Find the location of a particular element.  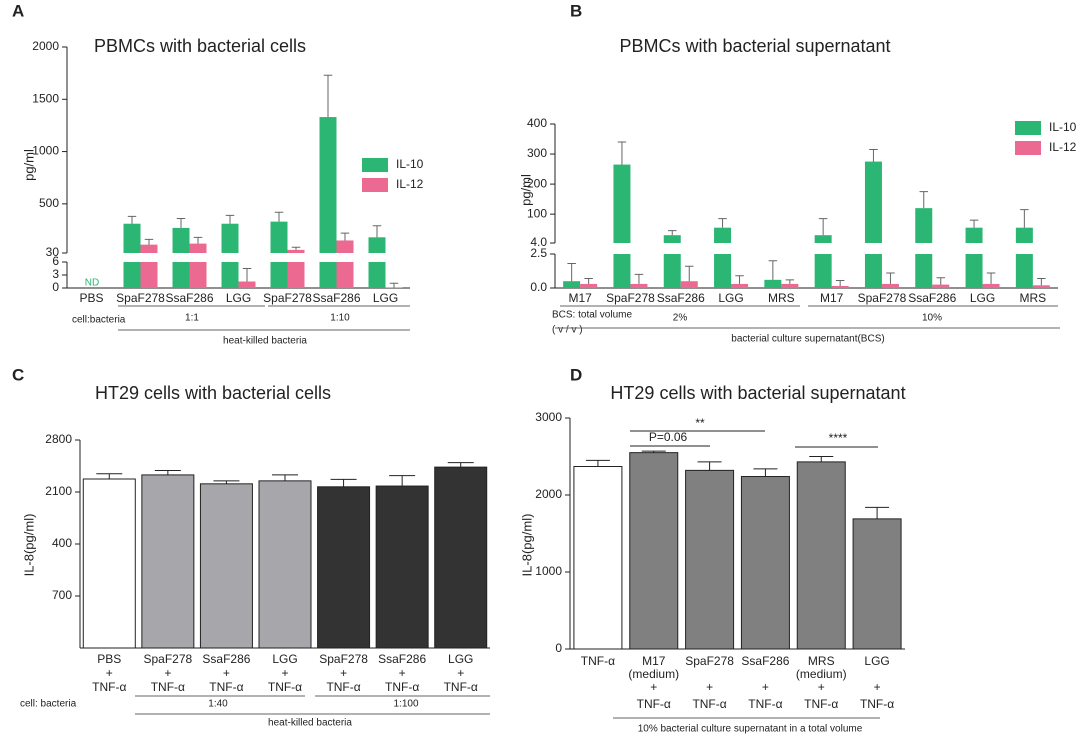

y-tick-label: 4.0 is located at coordinates (538, 242).